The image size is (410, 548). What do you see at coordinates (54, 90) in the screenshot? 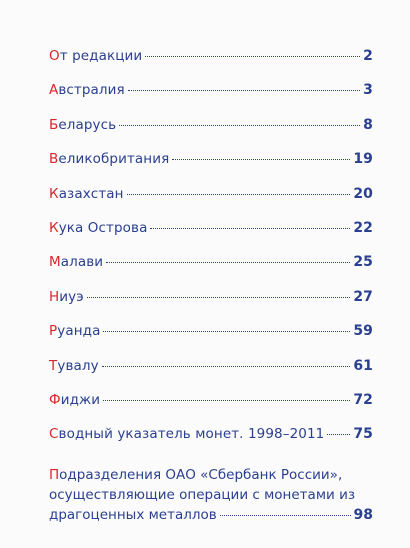
I see `toc-initial-letter: А` at bounding box center [54, 90].